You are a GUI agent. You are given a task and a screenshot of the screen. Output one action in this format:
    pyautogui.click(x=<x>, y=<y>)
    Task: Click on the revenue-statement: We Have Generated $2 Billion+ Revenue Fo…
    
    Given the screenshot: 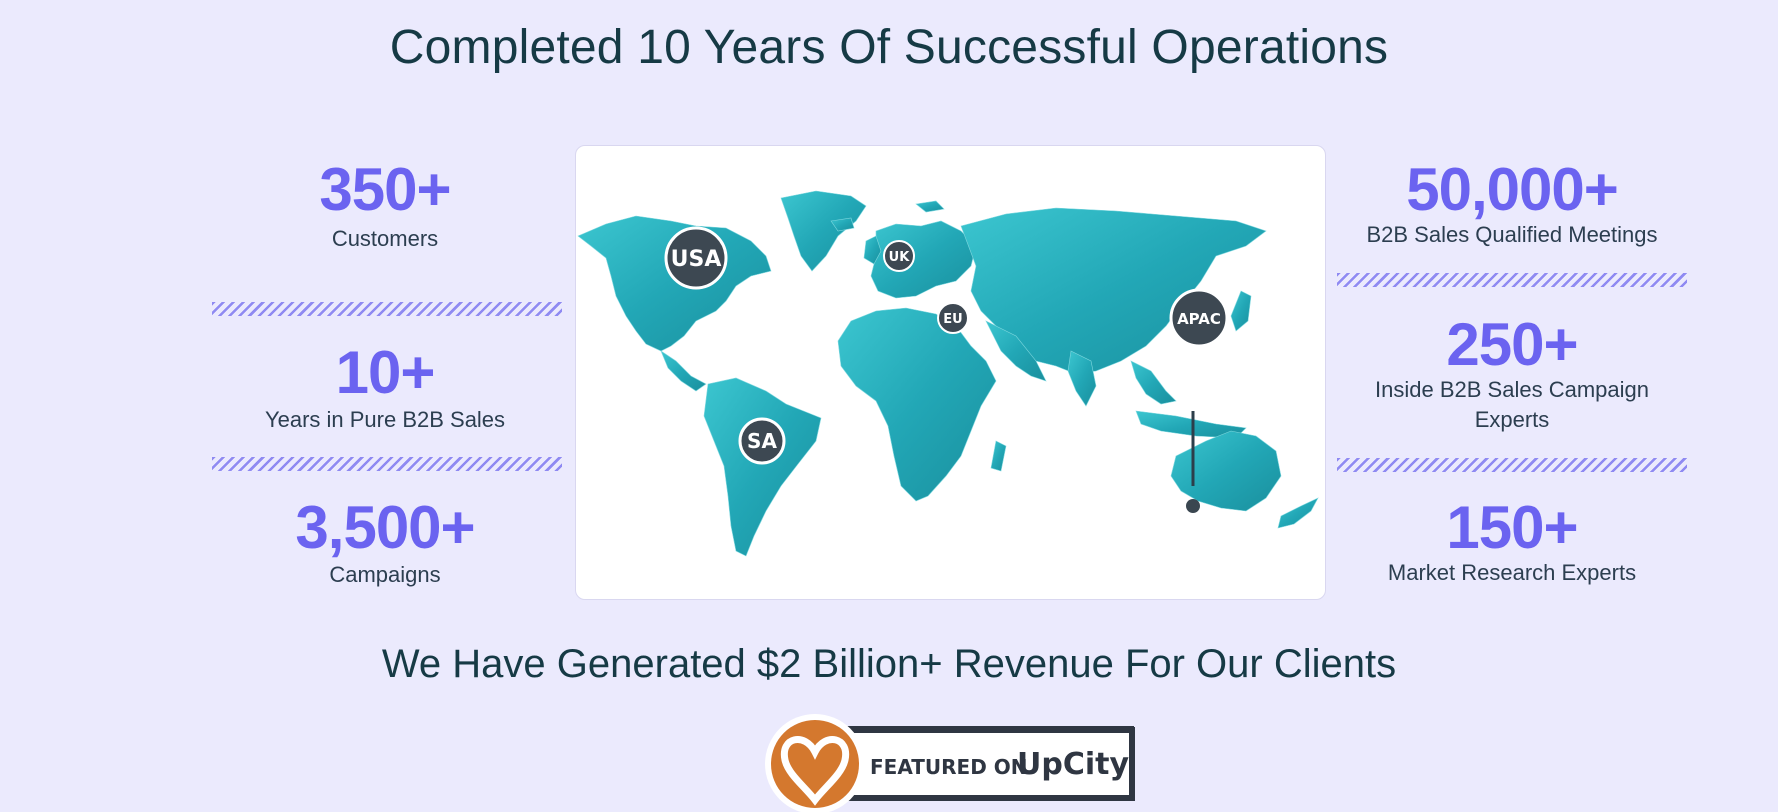 What is the action you would take?
    pyautogui.click(x=889, y=664)
    